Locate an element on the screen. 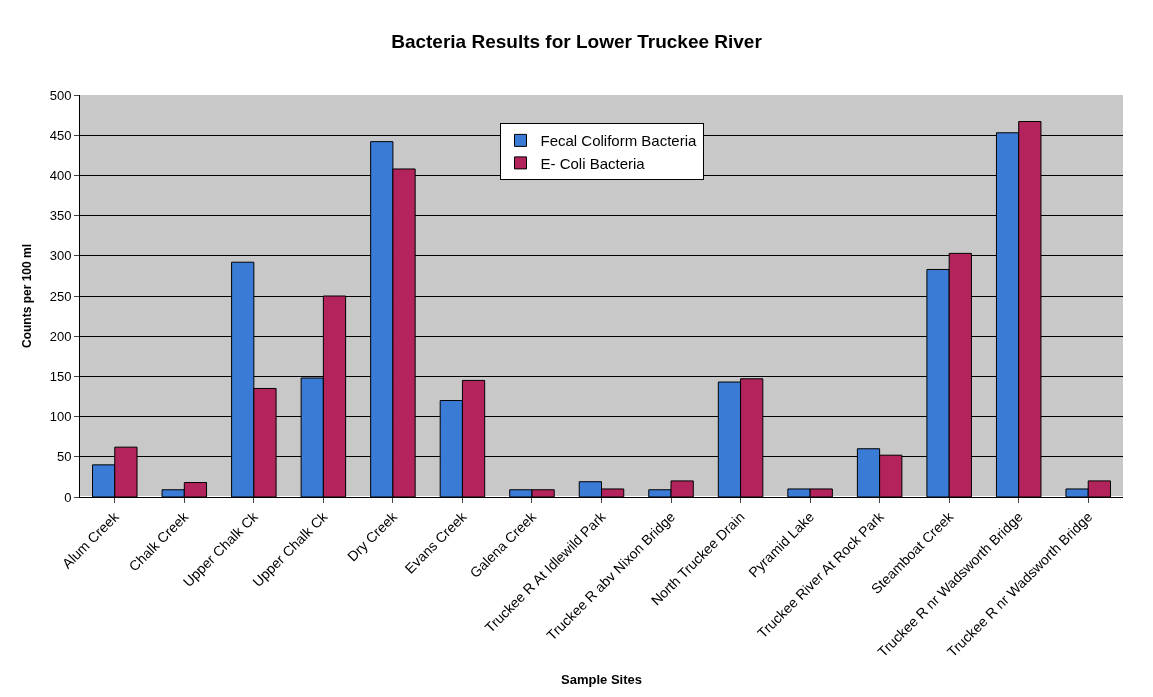 This screenshot has height=697, width=1153. y-tick-label: 150 is located at coordinates (60, 376).